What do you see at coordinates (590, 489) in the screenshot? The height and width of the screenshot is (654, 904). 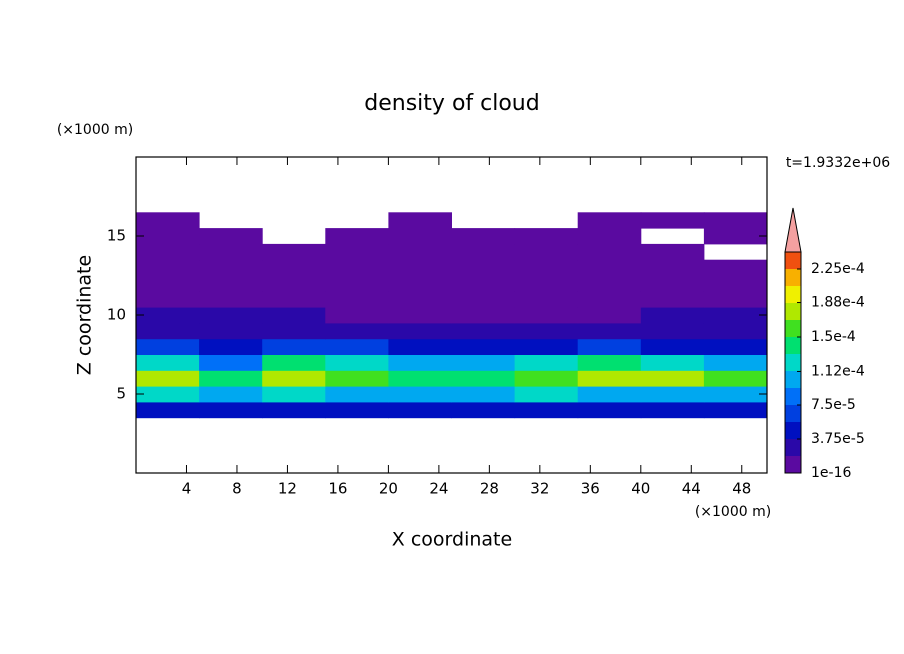 I see `x-tick-label: 36` at bounding box center [590, 489].